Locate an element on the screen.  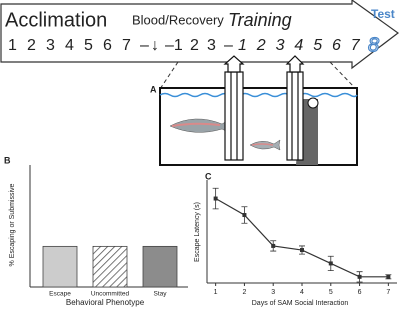
x-tick-label: 4 is located at coordinates (302, 292).